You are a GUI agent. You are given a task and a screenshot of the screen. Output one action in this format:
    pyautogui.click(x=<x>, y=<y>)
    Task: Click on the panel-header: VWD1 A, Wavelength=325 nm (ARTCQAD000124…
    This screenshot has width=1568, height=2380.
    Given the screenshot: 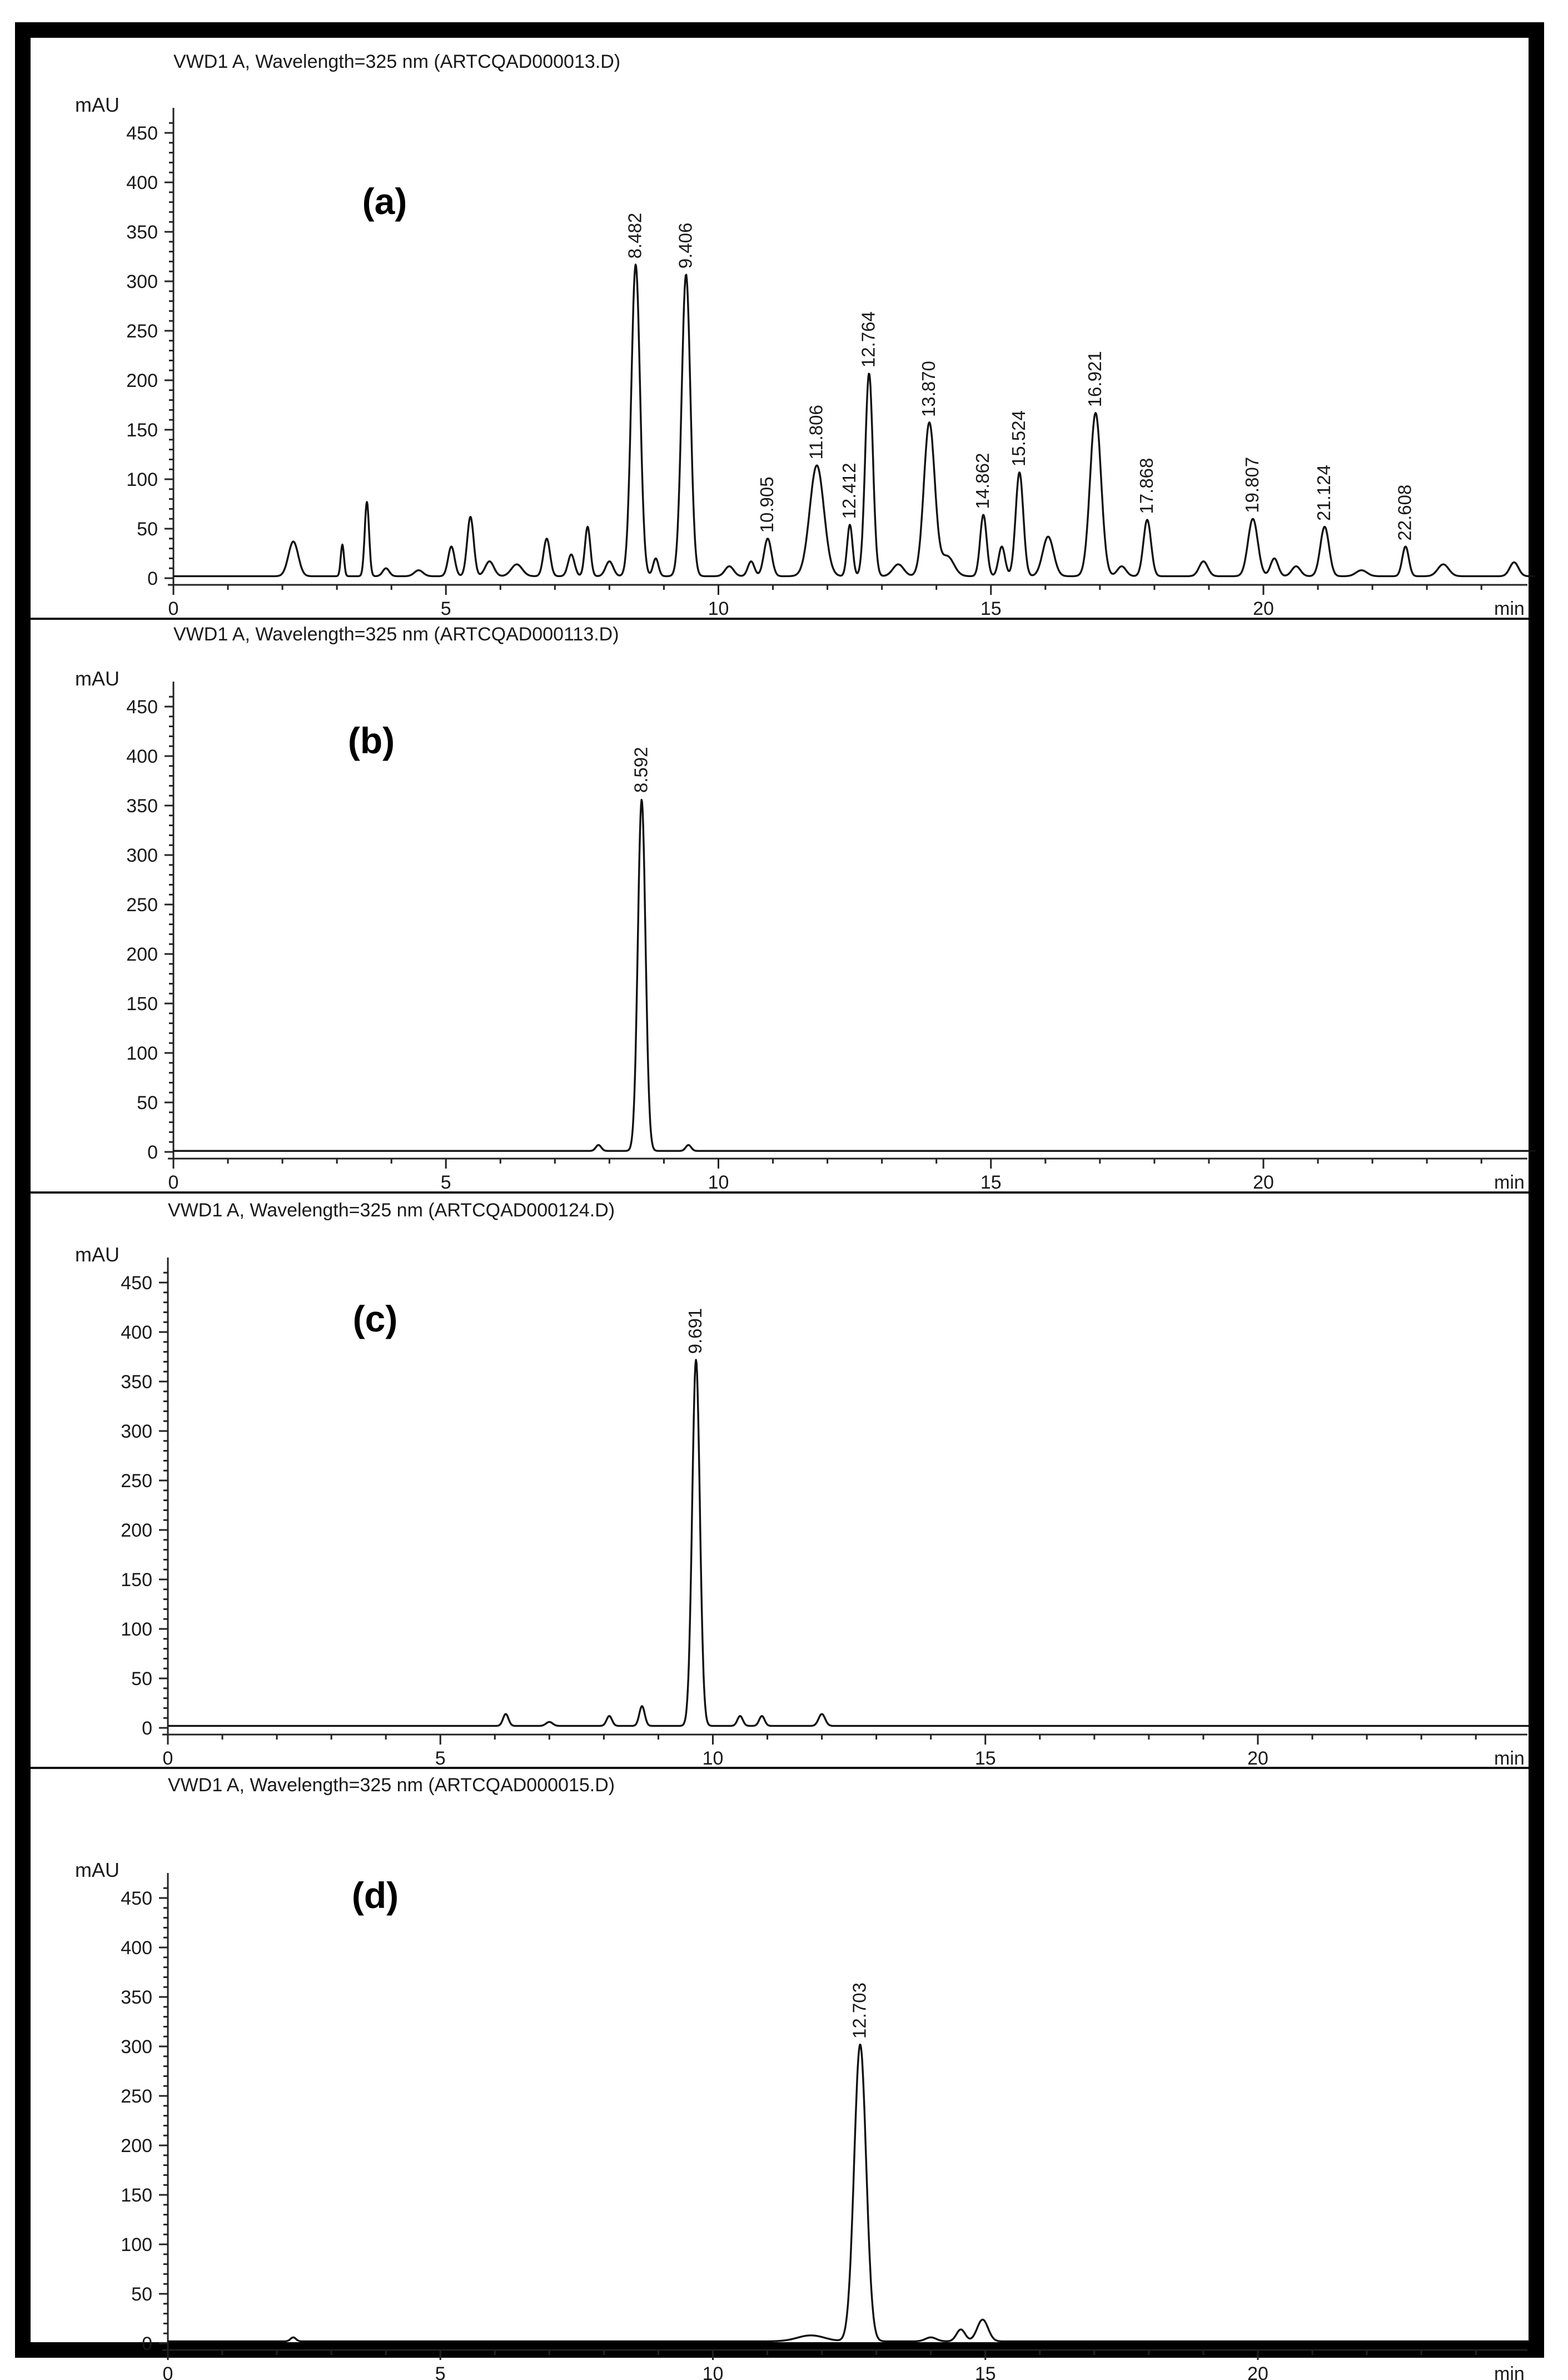 What is the action you would take?
    pyautogui.click(x=391, y=1210)
    